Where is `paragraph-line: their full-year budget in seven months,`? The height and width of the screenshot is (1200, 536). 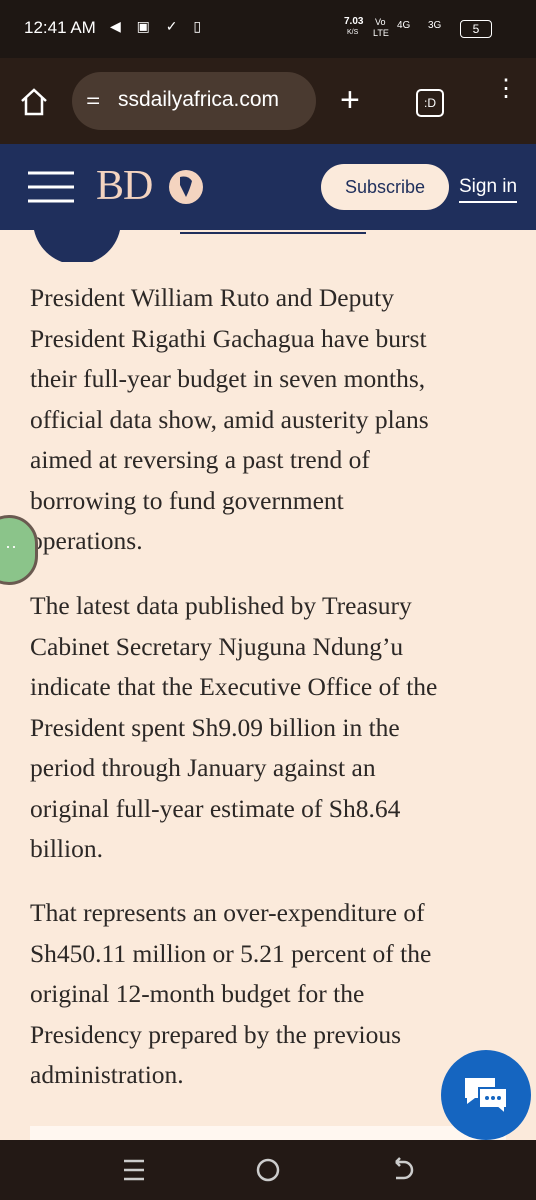
paragraph-line: their full-year budget in seven months, is located at coordinates (228, 378).